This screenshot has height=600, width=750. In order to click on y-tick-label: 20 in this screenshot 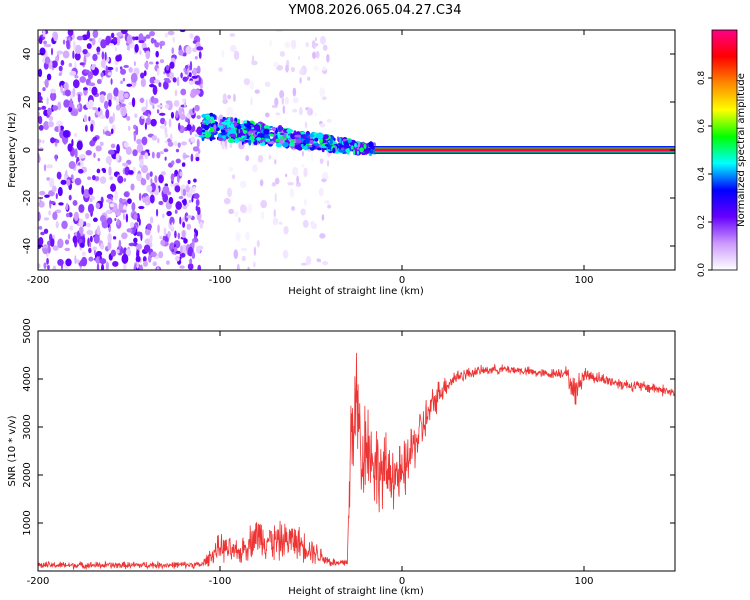, I will do `click(27, 102)`.